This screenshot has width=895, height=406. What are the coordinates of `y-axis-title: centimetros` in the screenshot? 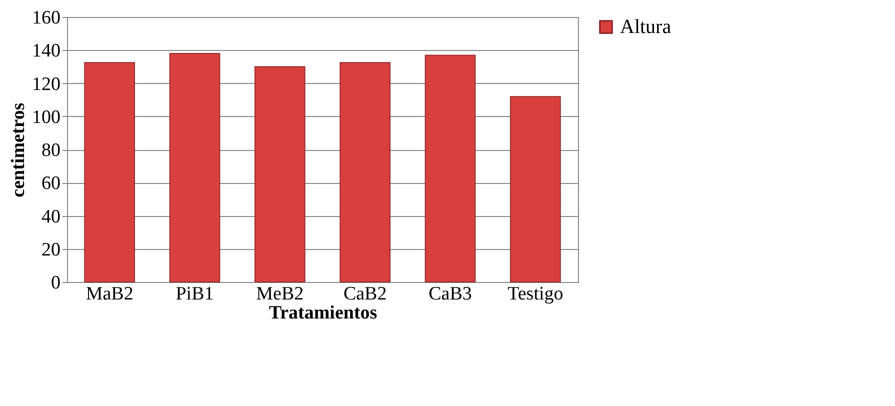 It's located at (18, 150).